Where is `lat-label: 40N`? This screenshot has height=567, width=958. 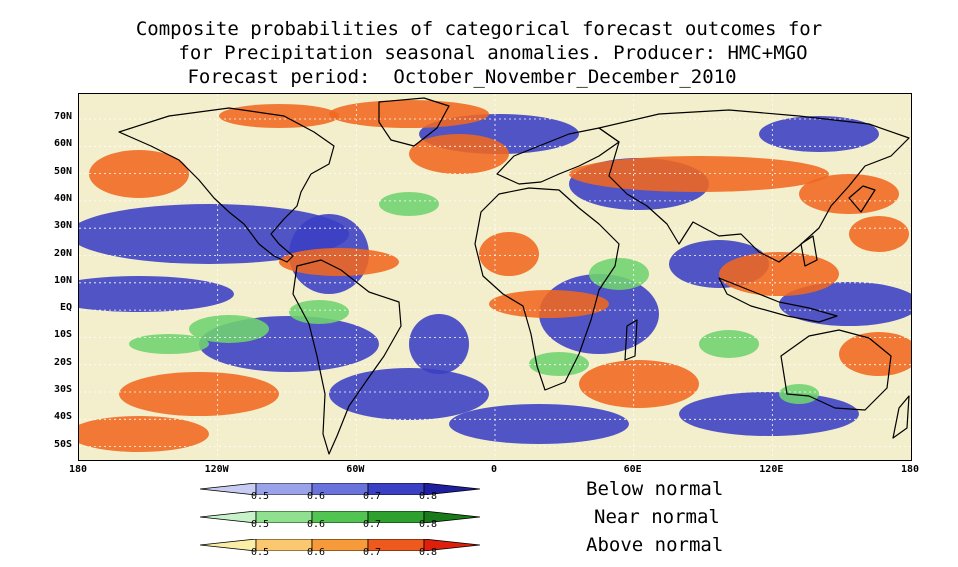 lat-label: 40N is located at coordinates (62, 198).